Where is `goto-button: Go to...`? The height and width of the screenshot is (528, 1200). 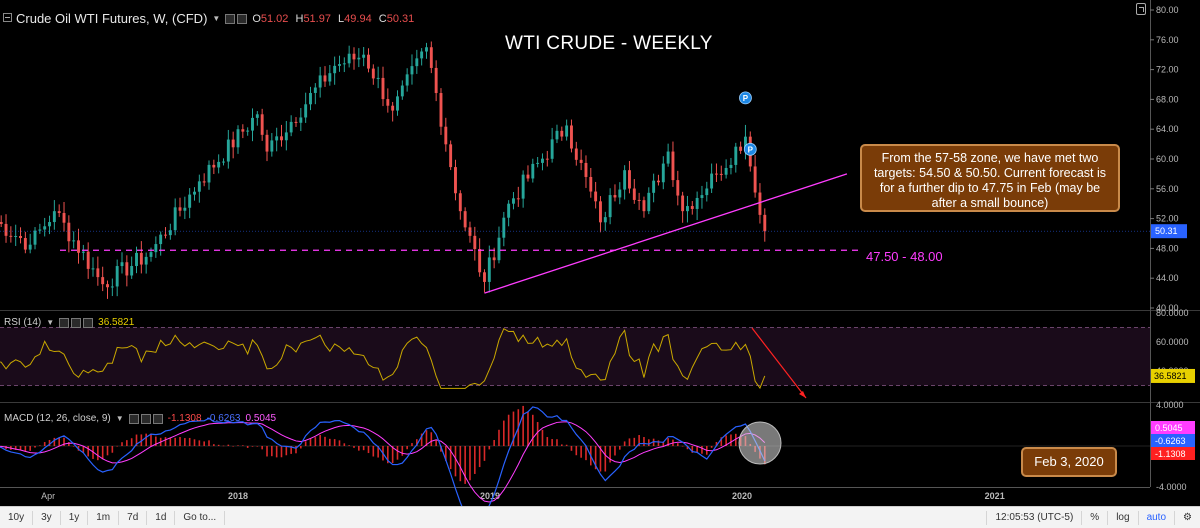
goto-button: Go to... is located at coordinates (200, 517).